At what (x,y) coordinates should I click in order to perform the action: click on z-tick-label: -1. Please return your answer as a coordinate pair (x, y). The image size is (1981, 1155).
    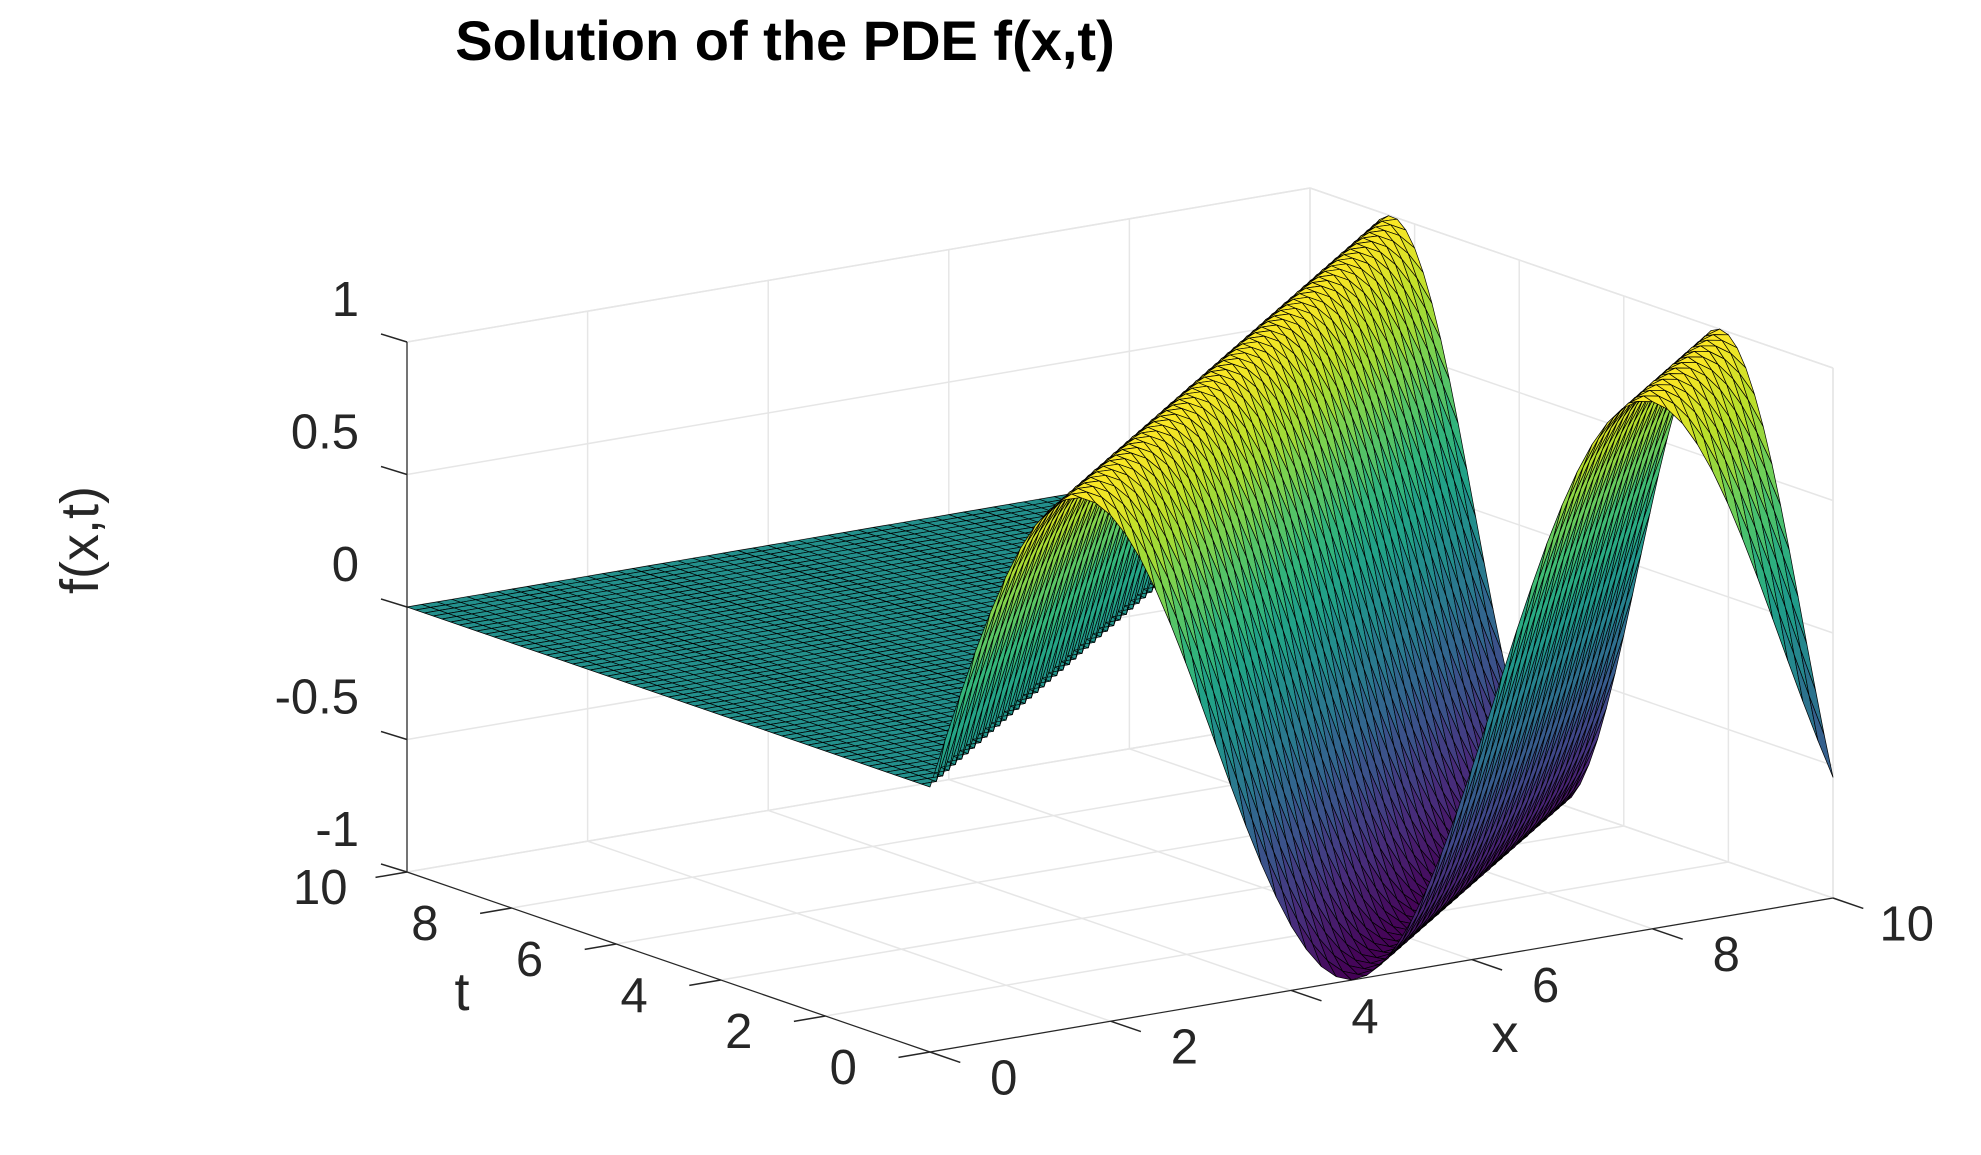
    Looking at the image, I should click on (337, 830).